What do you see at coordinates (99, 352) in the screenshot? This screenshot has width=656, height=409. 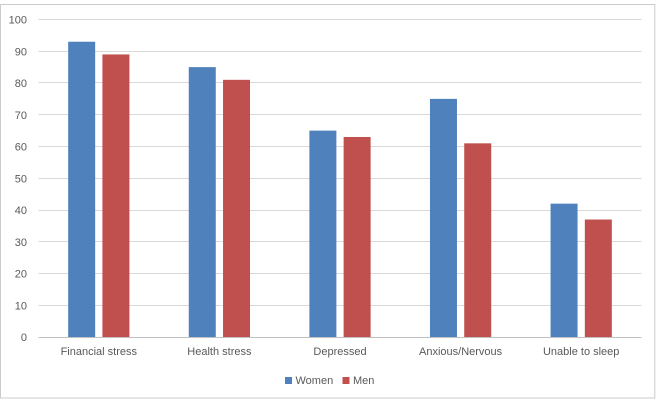 I see `svg-text: Financial stress` at bounding box center [99, 352].